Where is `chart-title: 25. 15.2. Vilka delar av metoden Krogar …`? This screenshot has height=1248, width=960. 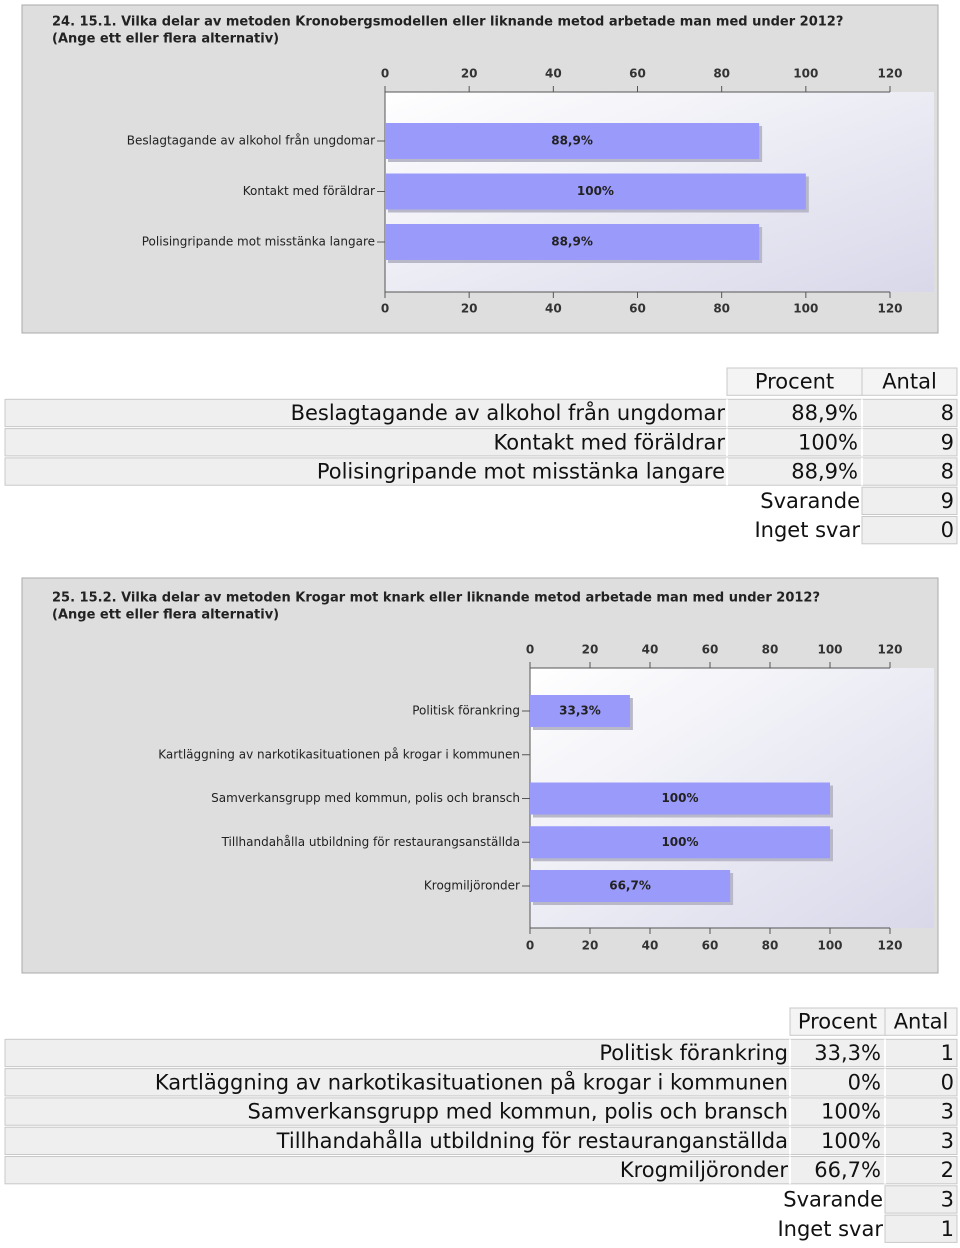
chart-title: 25. 15.2. Vilka delar av metoden Krogar … is located at coordinates (436, 598).